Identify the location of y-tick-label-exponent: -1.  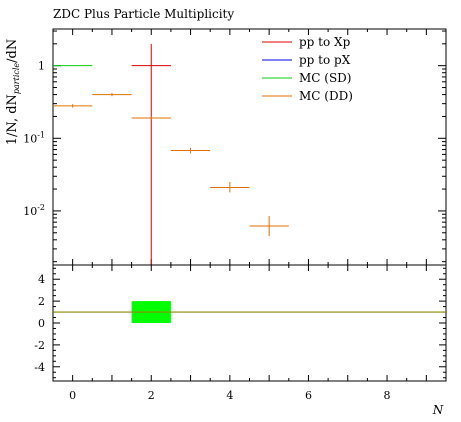
(41, 134).